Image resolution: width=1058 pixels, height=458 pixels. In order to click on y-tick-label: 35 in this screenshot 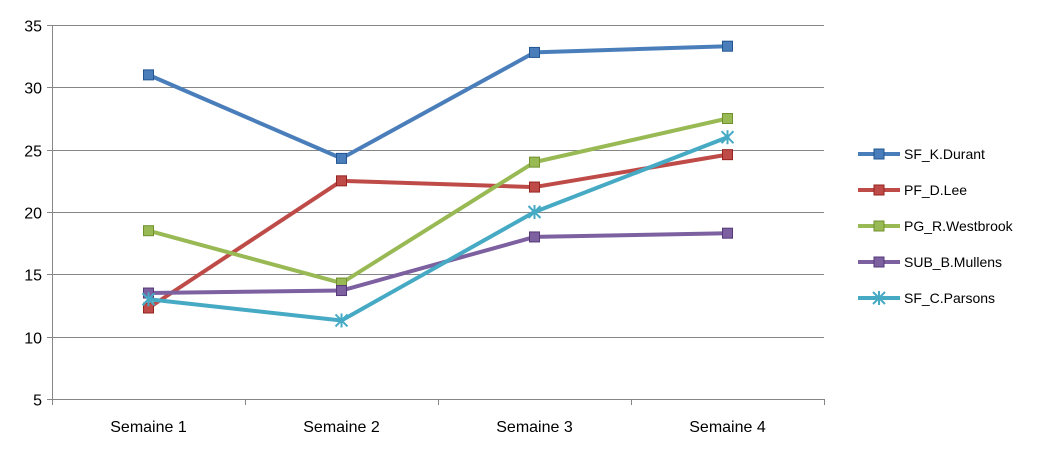, I will do `click(33, 27)`.